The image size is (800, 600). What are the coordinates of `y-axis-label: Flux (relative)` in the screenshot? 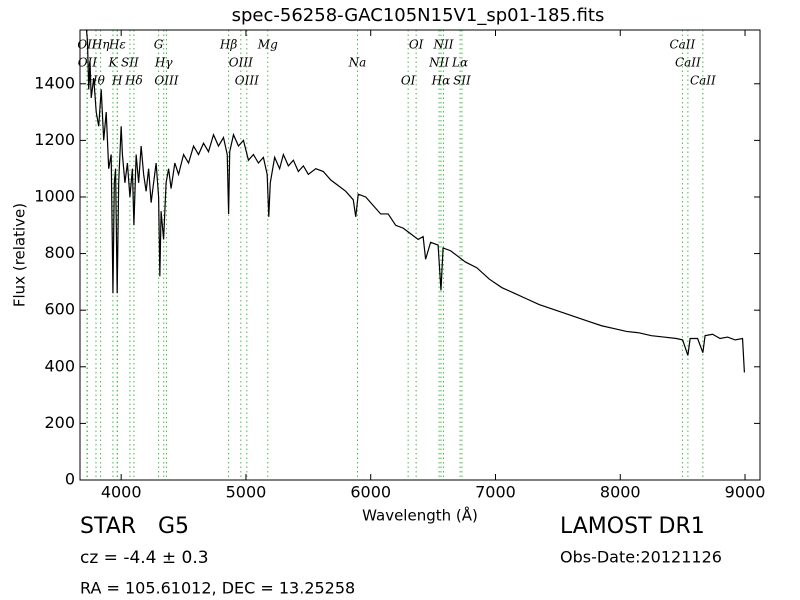 It's located at (20, 255).